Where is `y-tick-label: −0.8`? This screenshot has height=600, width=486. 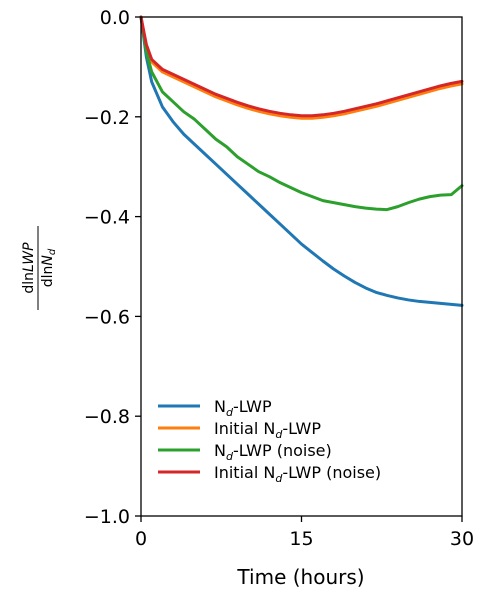
y-tick-label: −0.8 is located at coordinates (107, 417).